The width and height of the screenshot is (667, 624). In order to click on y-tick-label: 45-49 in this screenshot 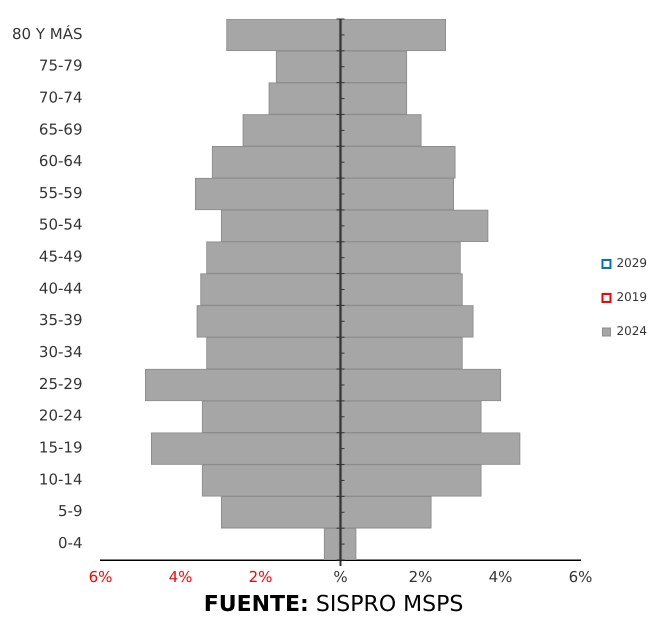, I will do `click(60, 257)`.